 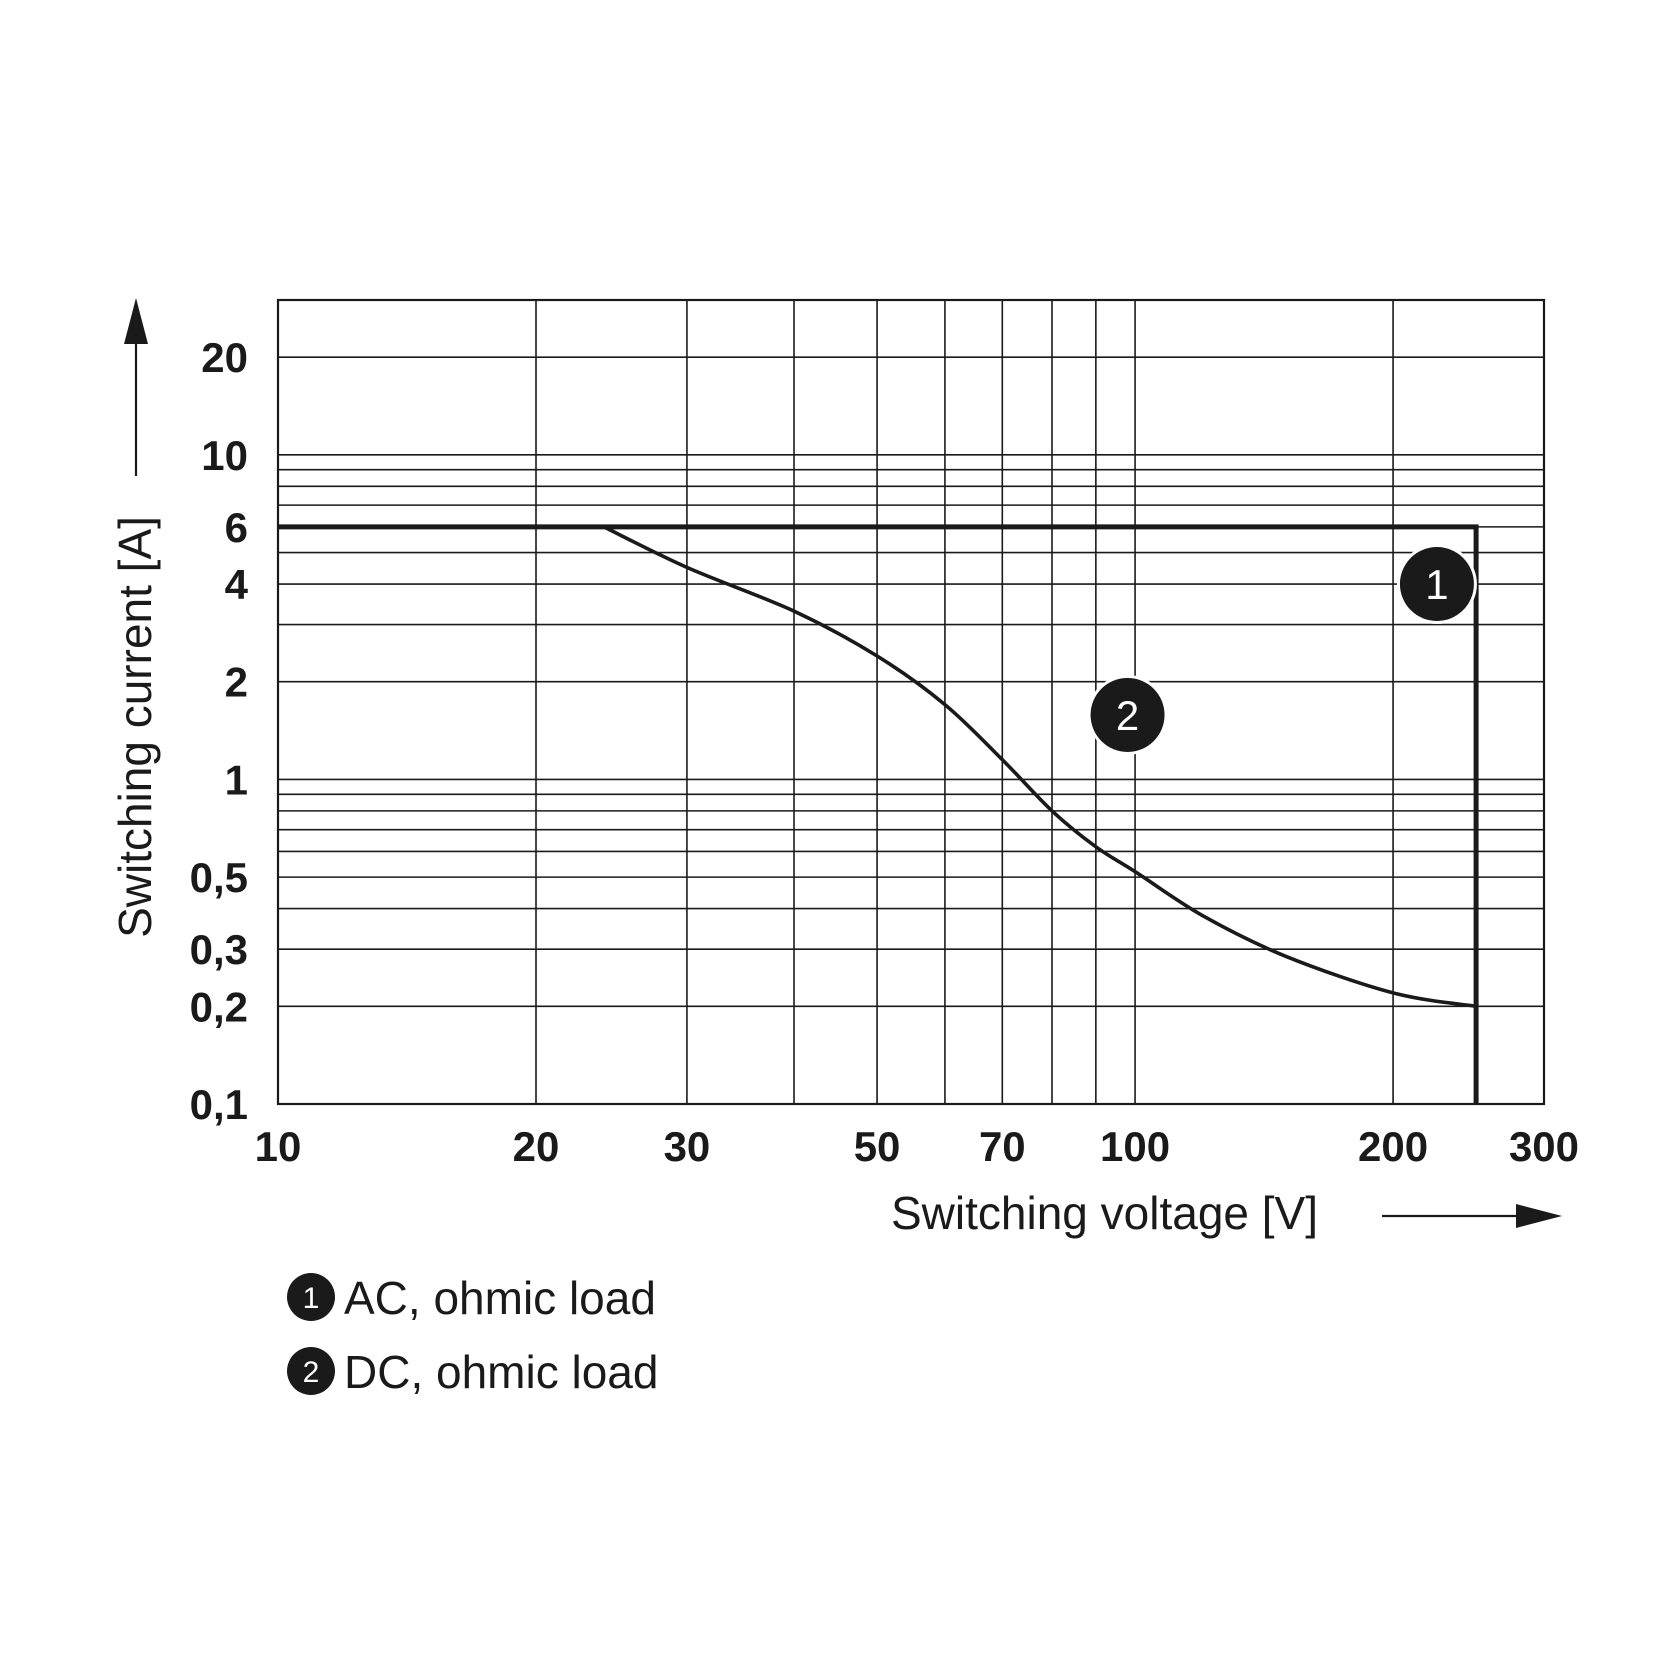 I want to click on x-tick-label: 300, so click(x=1544, y=1146).